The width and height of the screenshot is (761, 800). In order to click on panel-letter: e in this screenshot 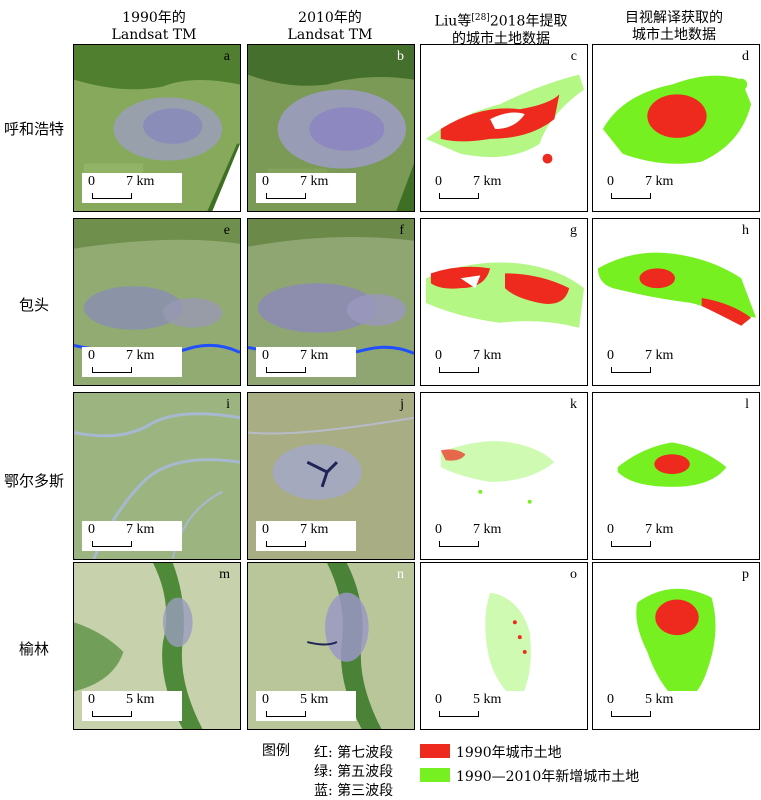, I will do `click(226, 230)`.